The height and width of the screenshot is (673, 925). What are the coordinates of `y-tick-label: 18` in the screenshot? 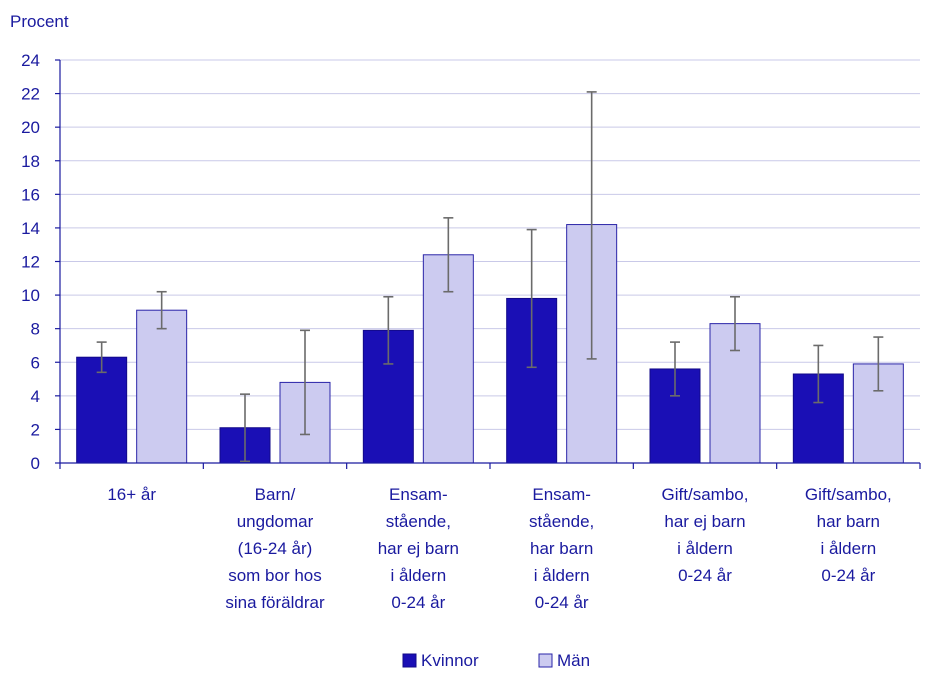 It's located at (30, 161).